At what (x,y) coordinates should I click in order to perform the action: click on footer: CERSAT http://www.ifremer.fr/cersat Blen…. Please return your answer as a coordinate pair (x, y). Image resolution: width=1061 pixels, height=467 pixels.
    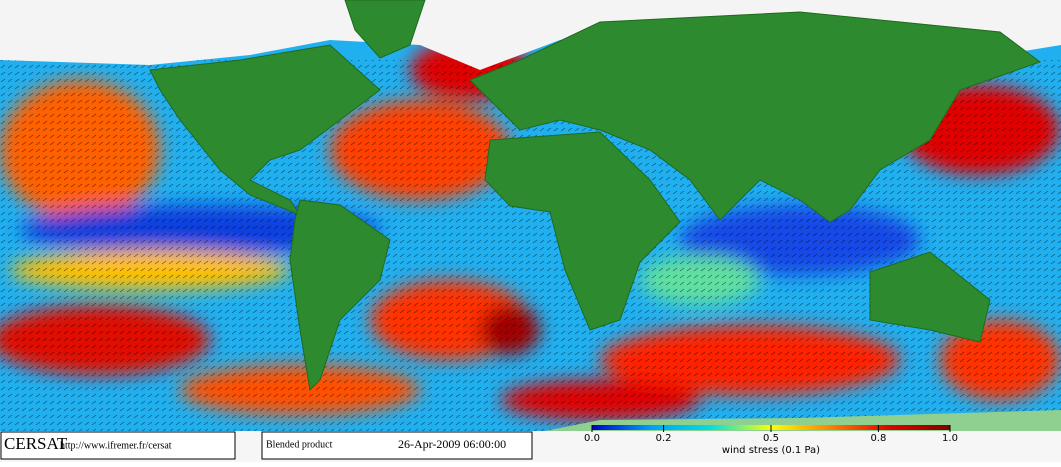
    Looking at the image, I should click on (530, 443).